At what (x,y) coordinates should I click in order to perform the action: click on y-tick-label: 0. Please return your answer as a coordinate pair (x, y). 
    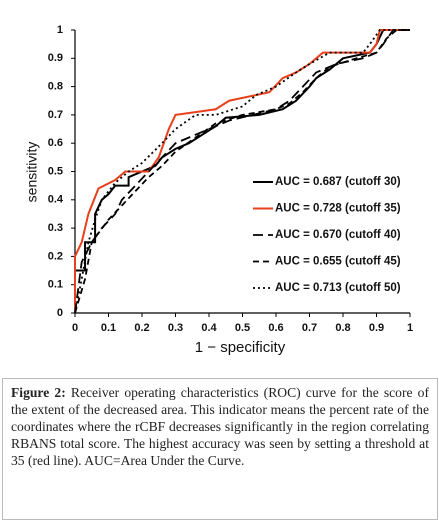
    Looking at the image, I should click on (60, 313).